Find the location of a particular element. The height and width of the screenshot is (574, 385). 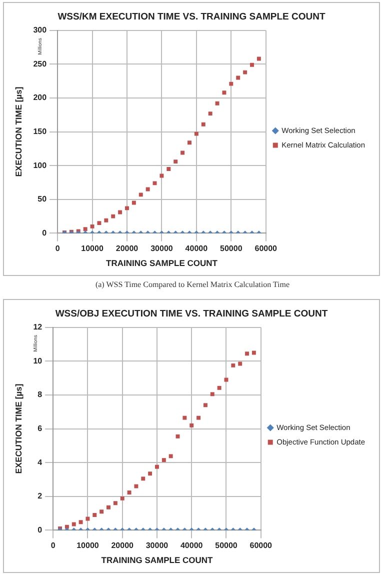

chart-title: WSS/KM EXECUTION TIME VS. TRAINING SAMPLE COUNT is located at coordinates (192, 16).